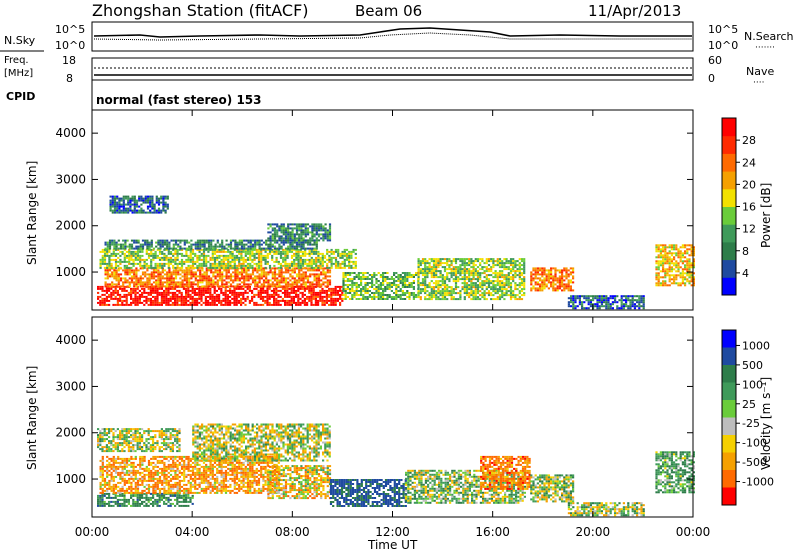 Image resolution: width=800 pixels, height=554 pixels. I want to click on colorbar-tick-label: 28, so click(749, 140).